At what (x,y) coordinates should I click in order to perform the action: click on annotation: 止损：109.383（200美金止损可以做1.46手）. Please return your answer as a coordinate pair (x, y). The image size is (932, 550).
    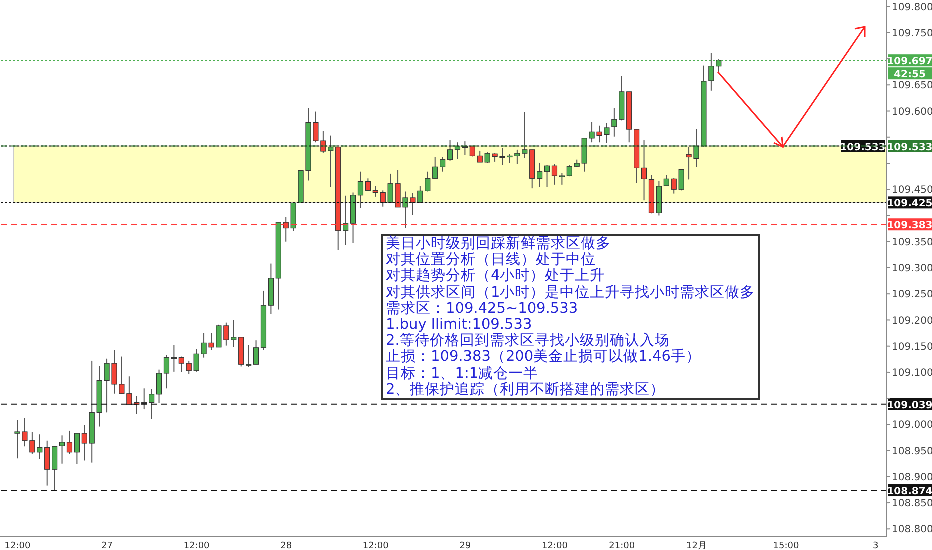
    Looking at the image, I should click on (544, 357).